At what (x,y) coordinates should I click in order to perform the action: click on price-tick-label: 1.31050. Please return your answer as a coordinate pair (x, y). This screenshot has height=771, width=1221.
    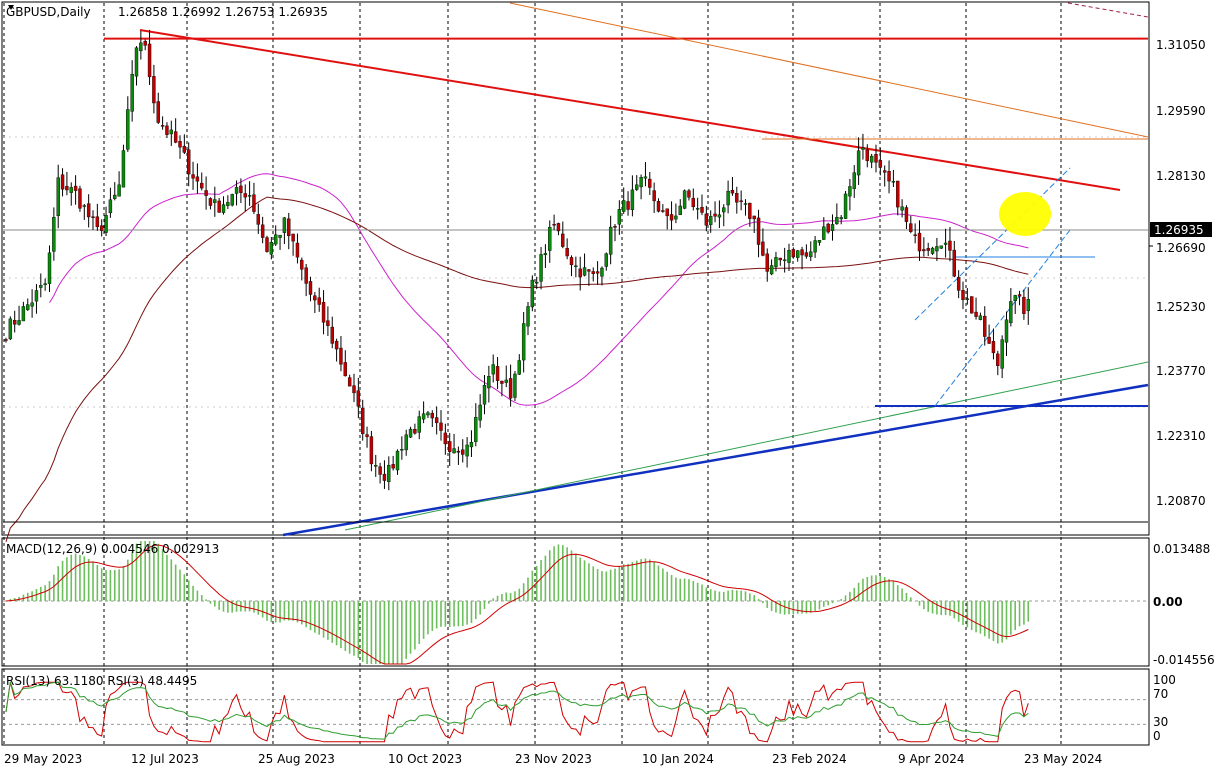
    Looking at the image, I should click on (1181, 45).